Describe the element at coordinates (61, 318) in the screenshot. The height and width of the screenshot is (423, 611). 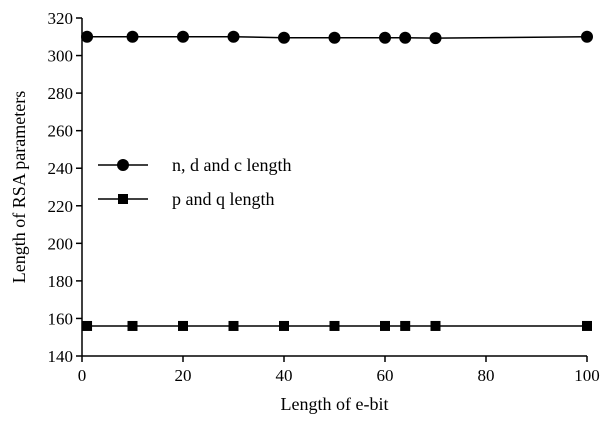
I see `y-tick-label: 160` at that location.